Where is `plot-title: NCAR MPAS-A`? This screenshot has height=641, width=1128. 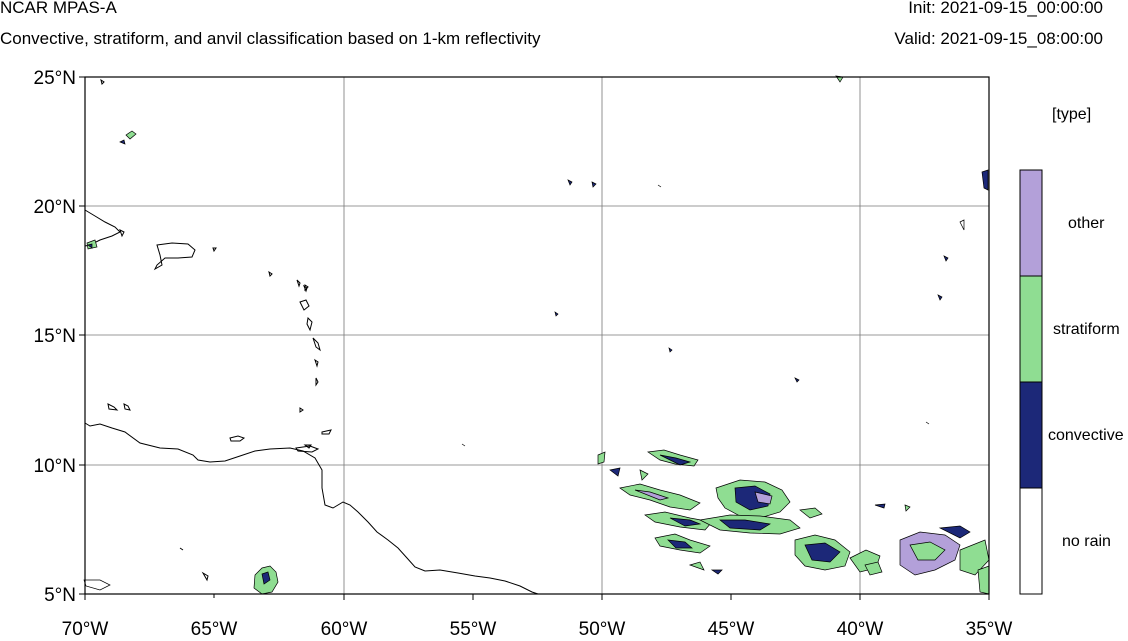
plot-title: NCAR MPAS-A is located at coordinates (58, 8).